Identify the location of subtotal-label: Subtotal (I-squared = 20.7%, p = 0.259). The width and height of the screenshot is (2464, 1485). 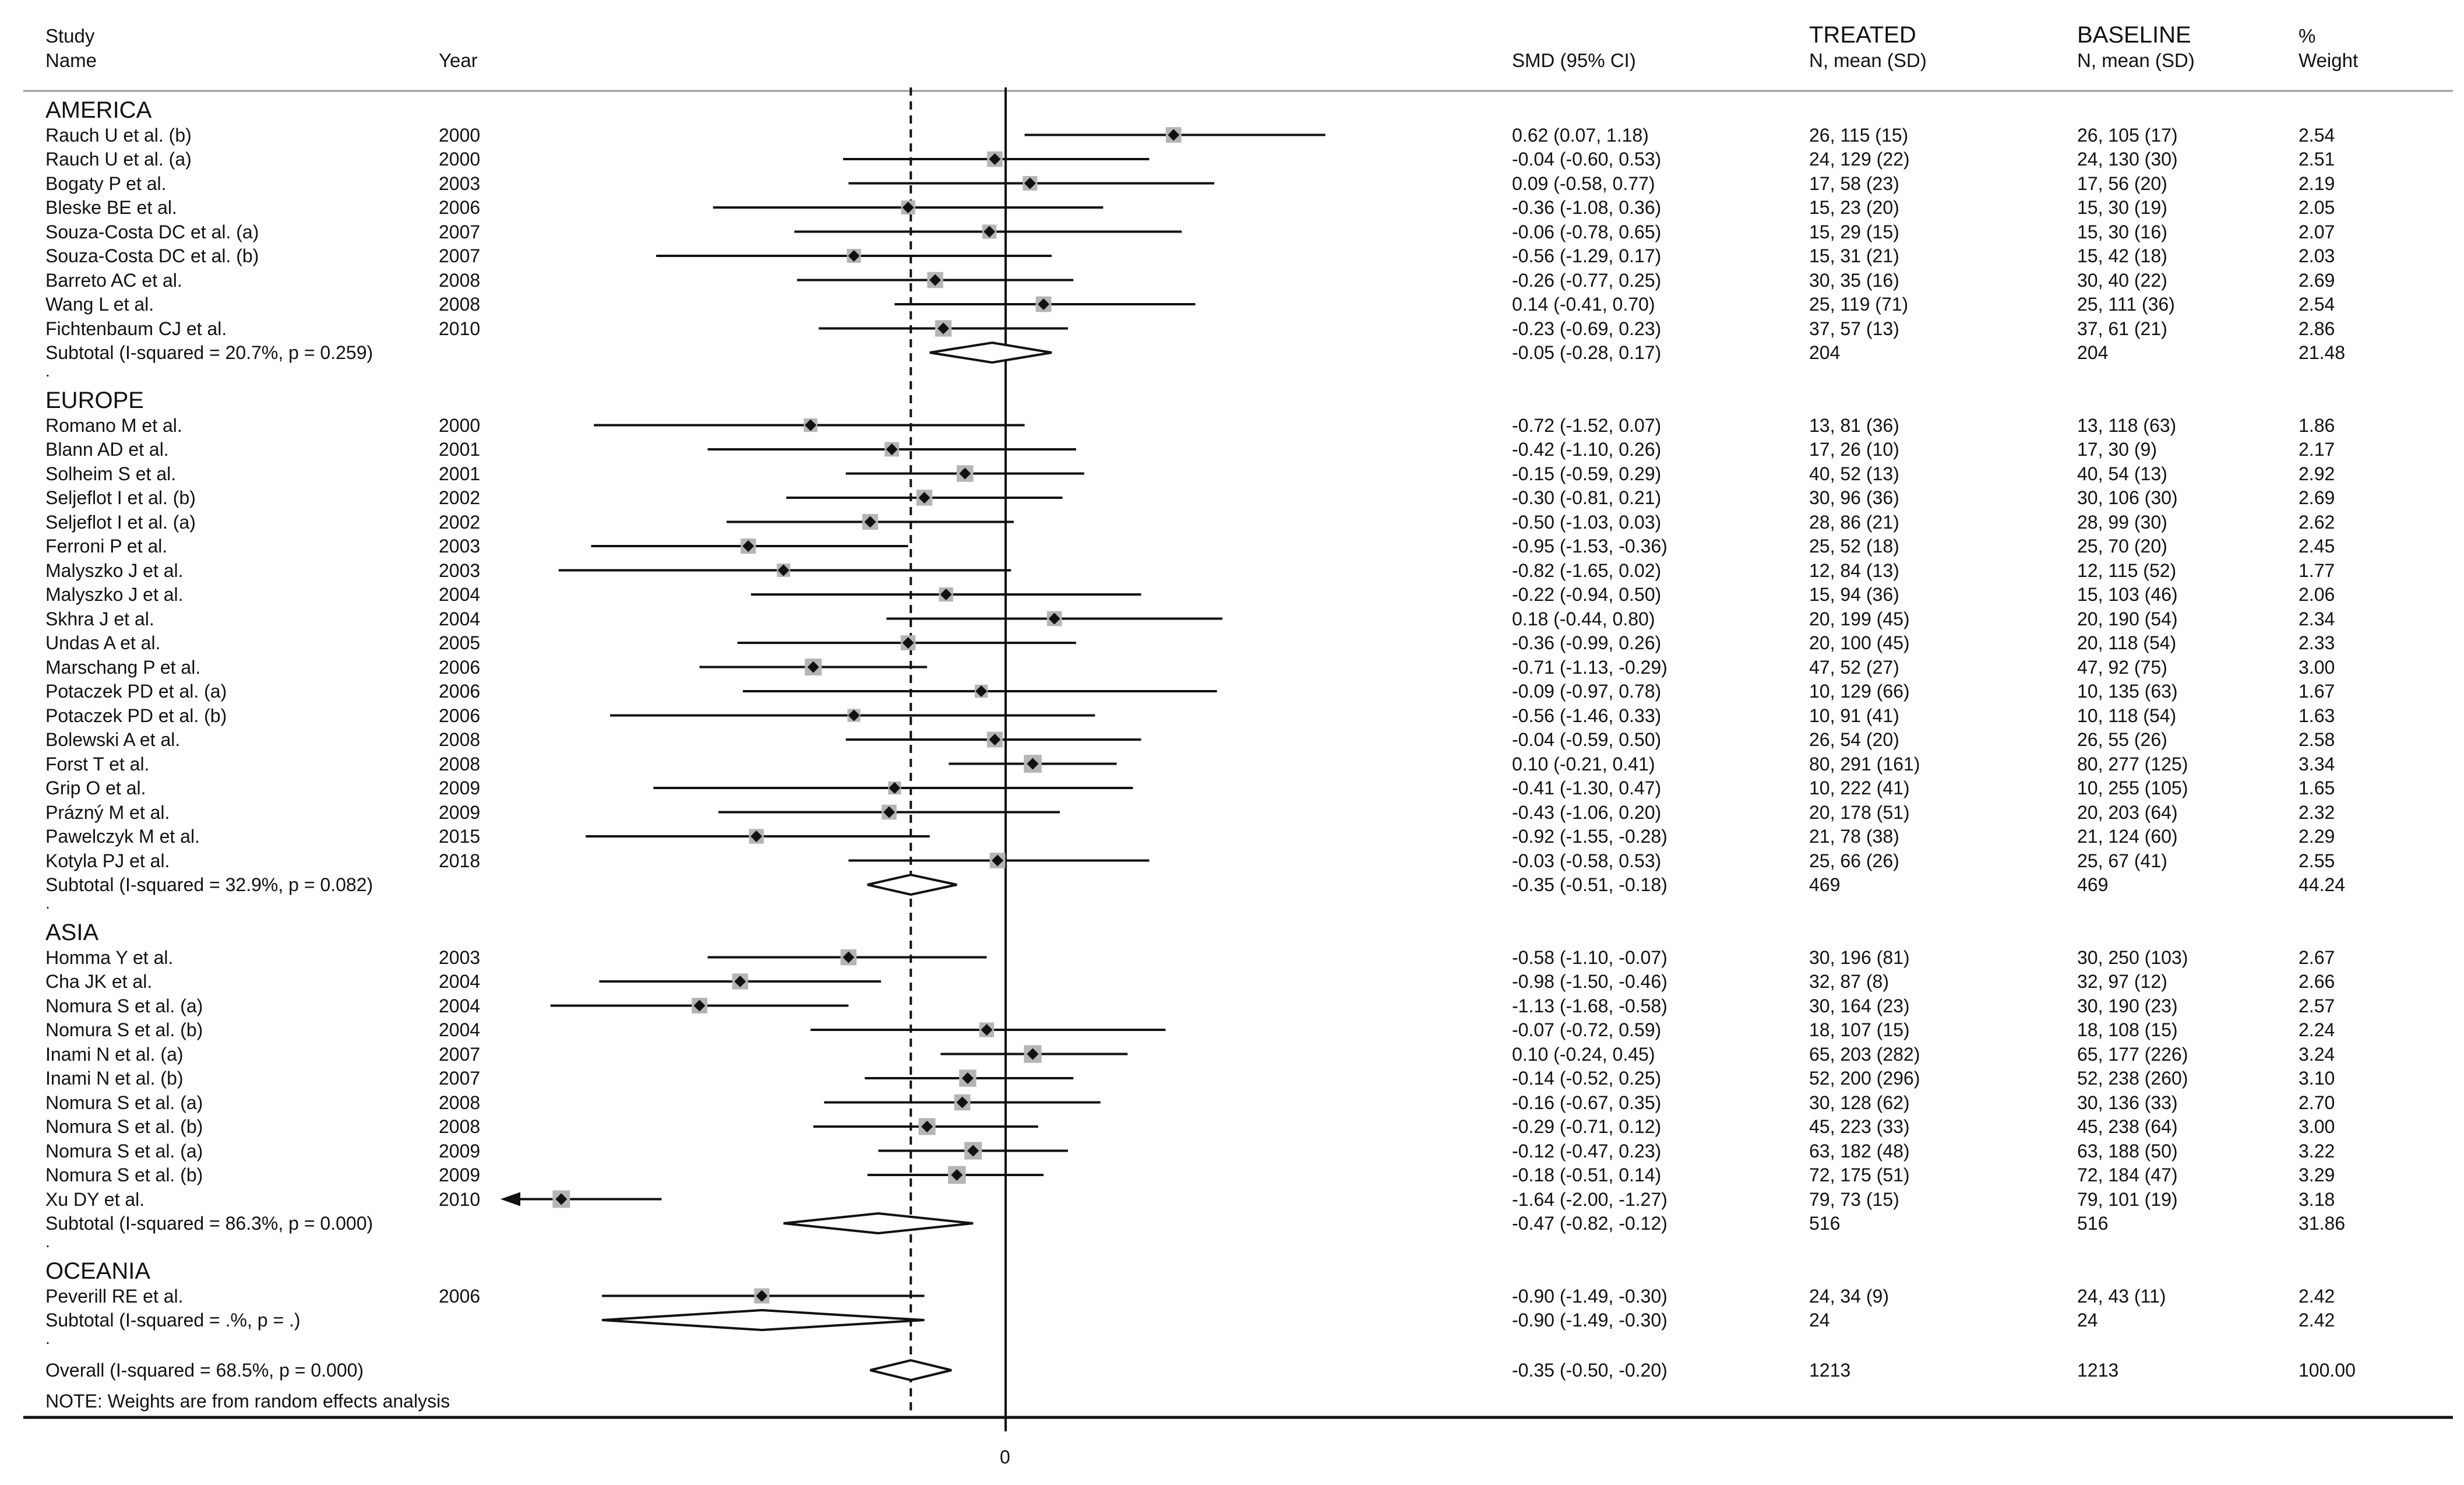
(209, 352).